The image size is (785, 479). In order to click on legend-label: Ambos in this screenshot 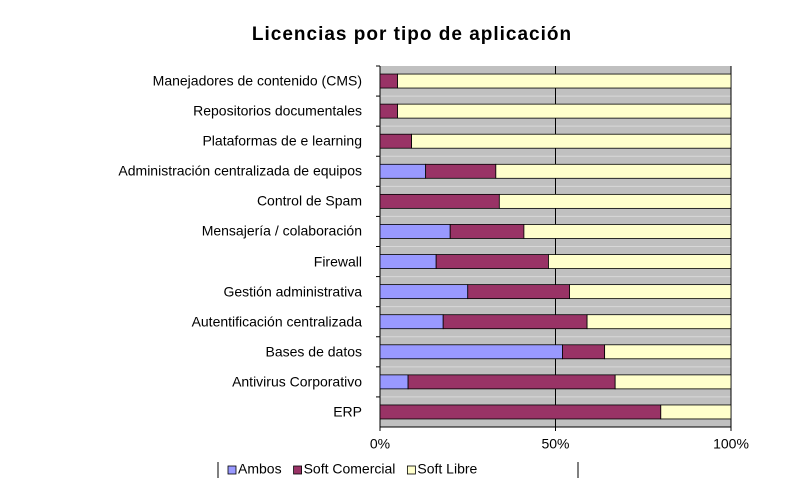, I will do `click(260, 469)`.